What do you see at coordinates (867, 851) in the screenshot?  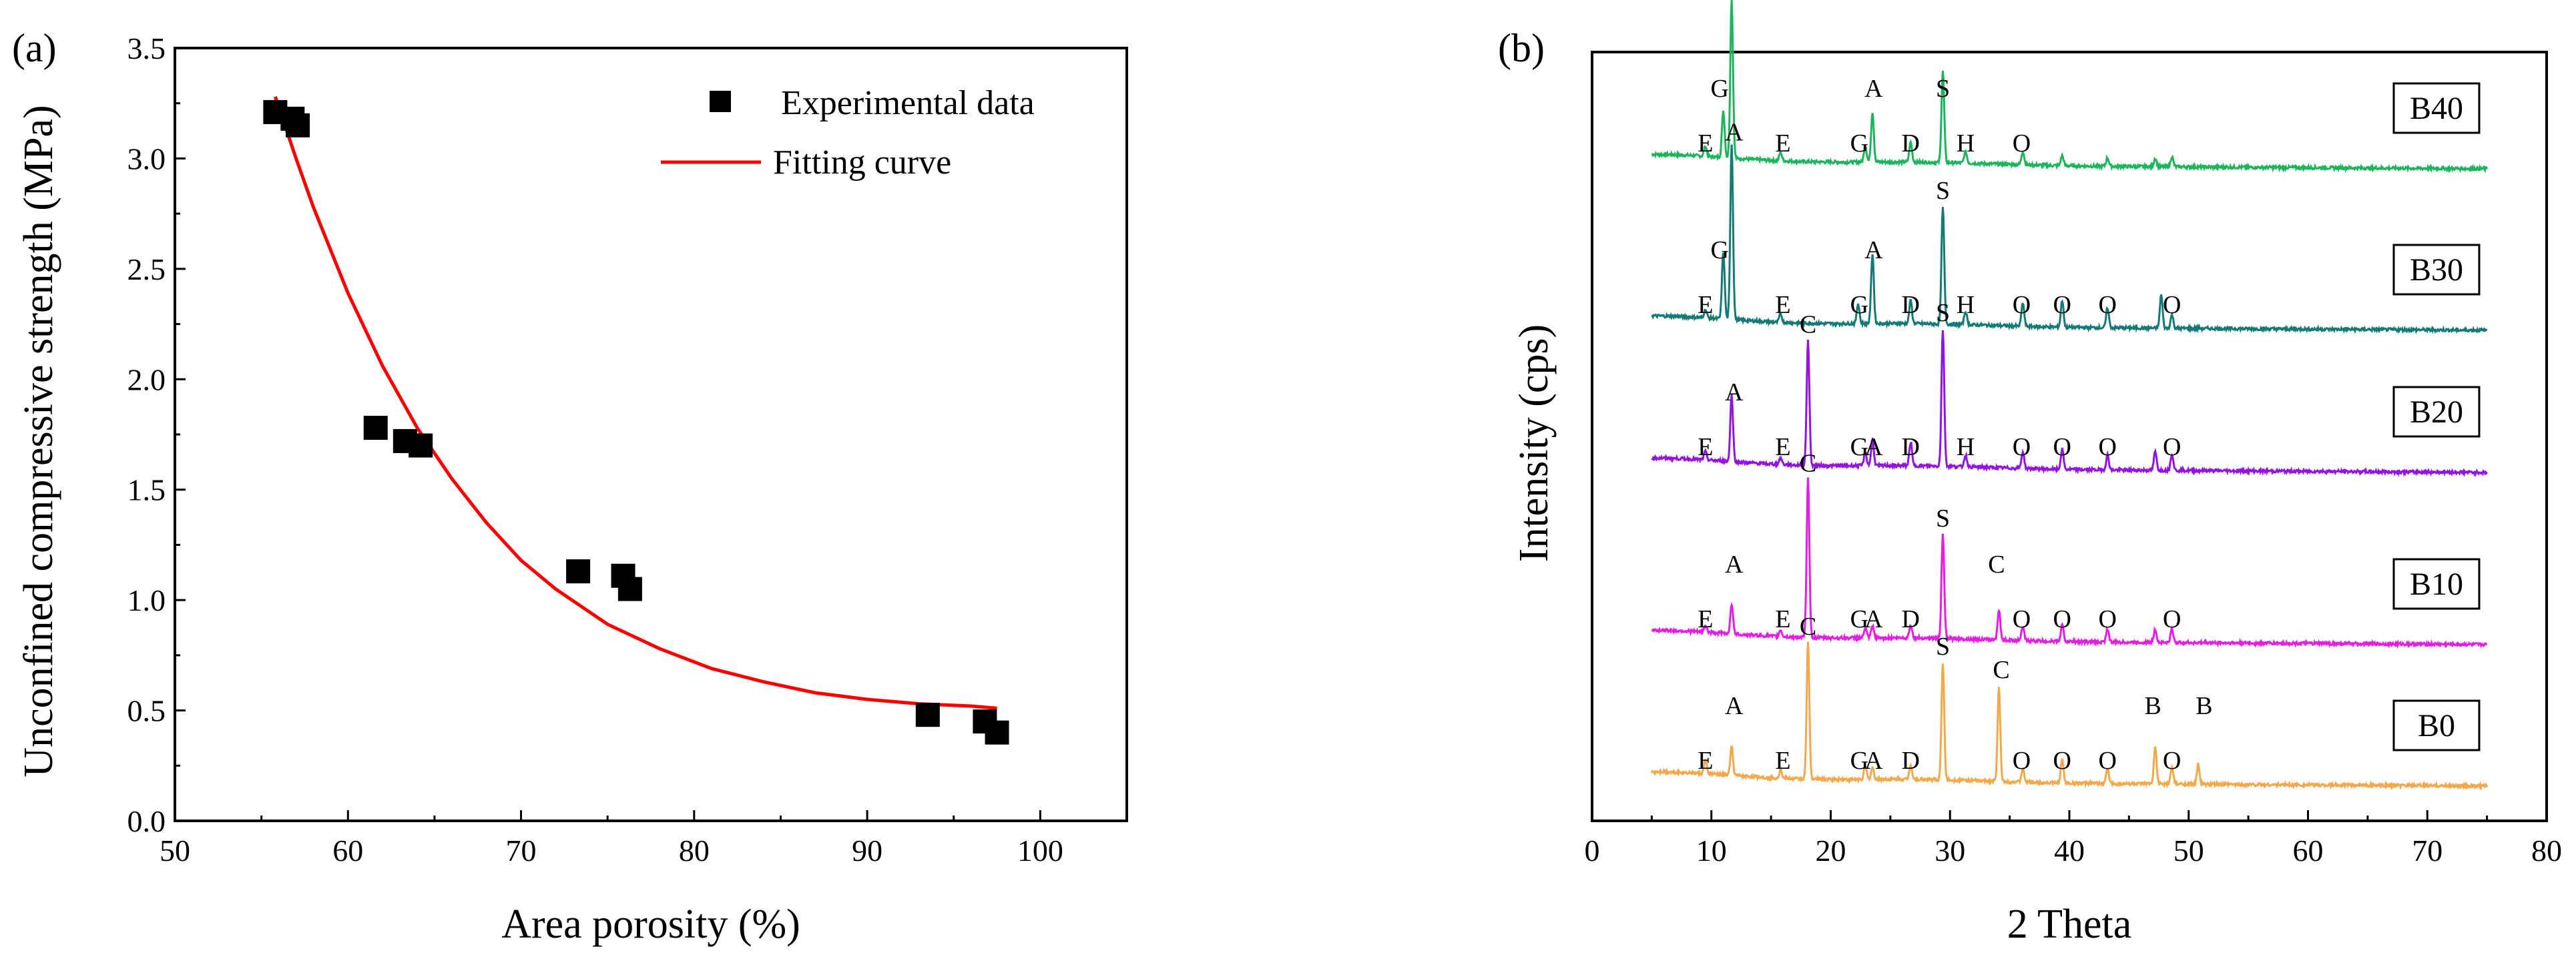 I see `x-tick-label-a: 90` at bounding box center [867, 851].